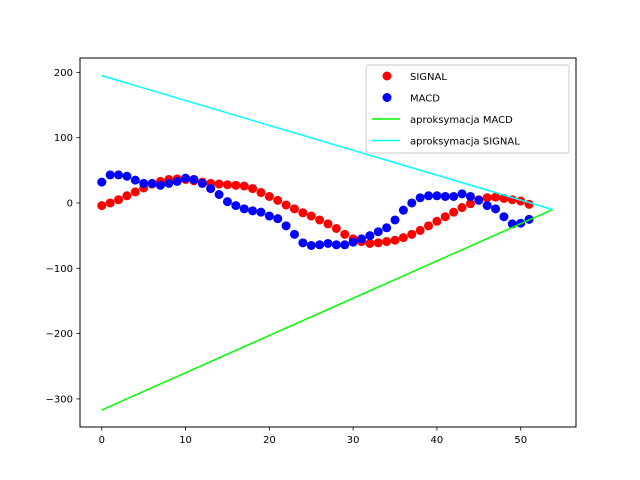 This screenshot has height=480, width=640. I want to click on x-tick-label: 10, so click(185, 440).